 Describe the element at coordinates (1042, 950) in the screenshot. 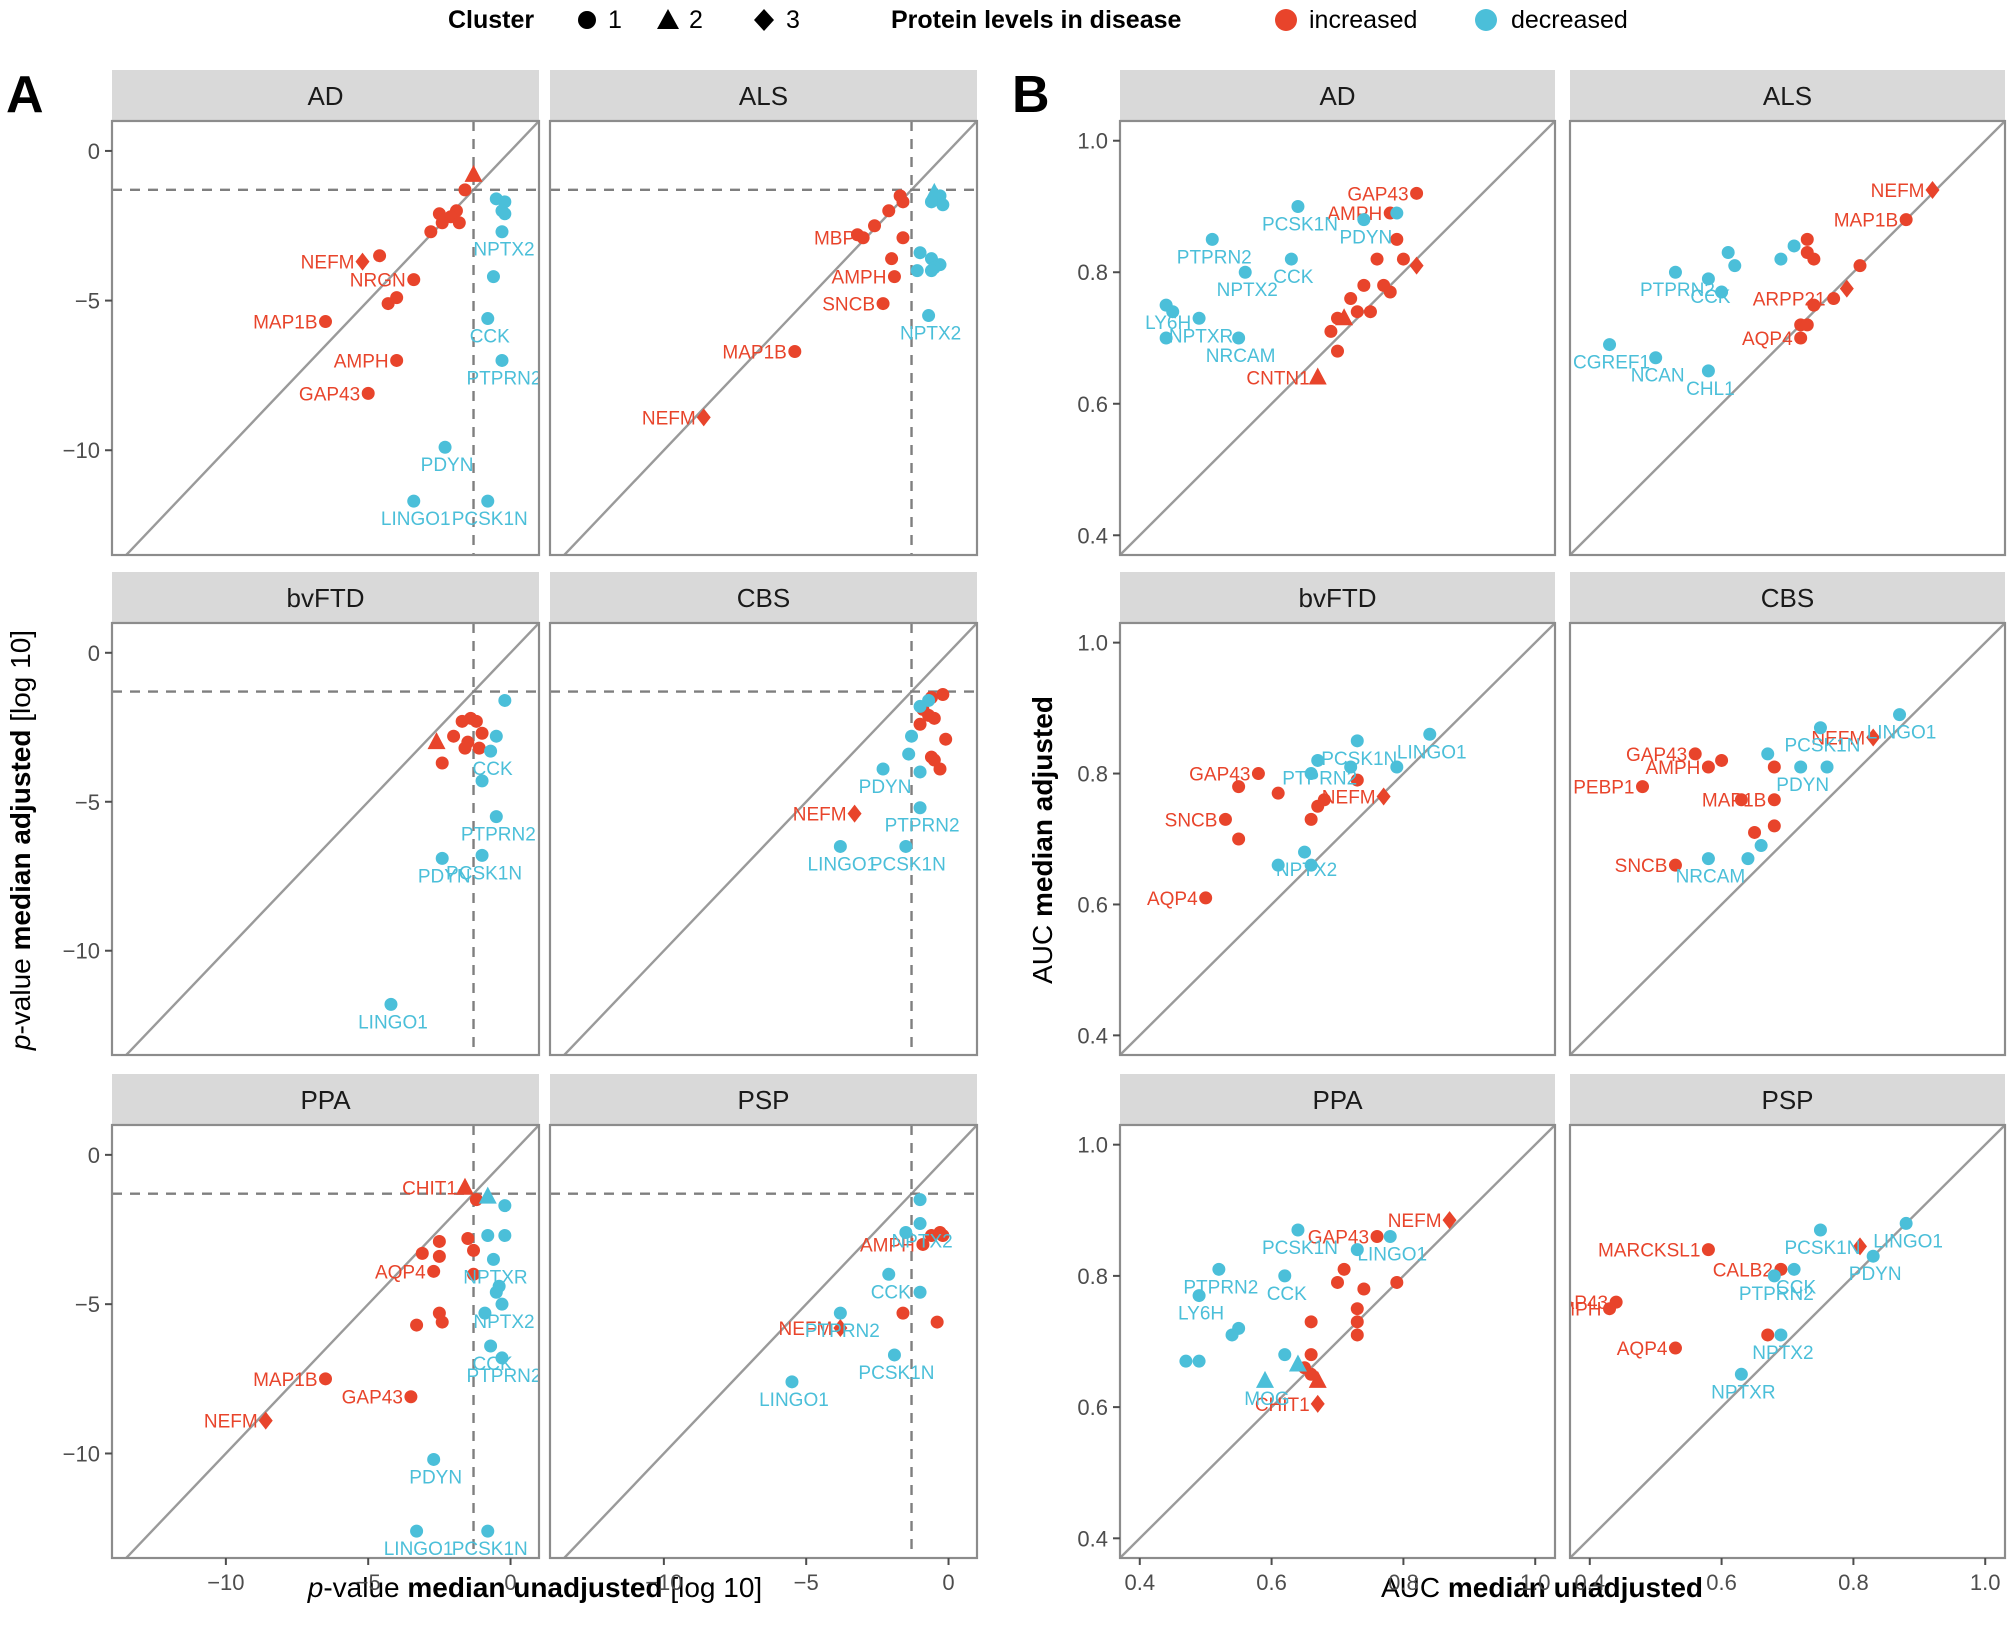

I see `panel-b-y-title-mid: AUC` at that location.